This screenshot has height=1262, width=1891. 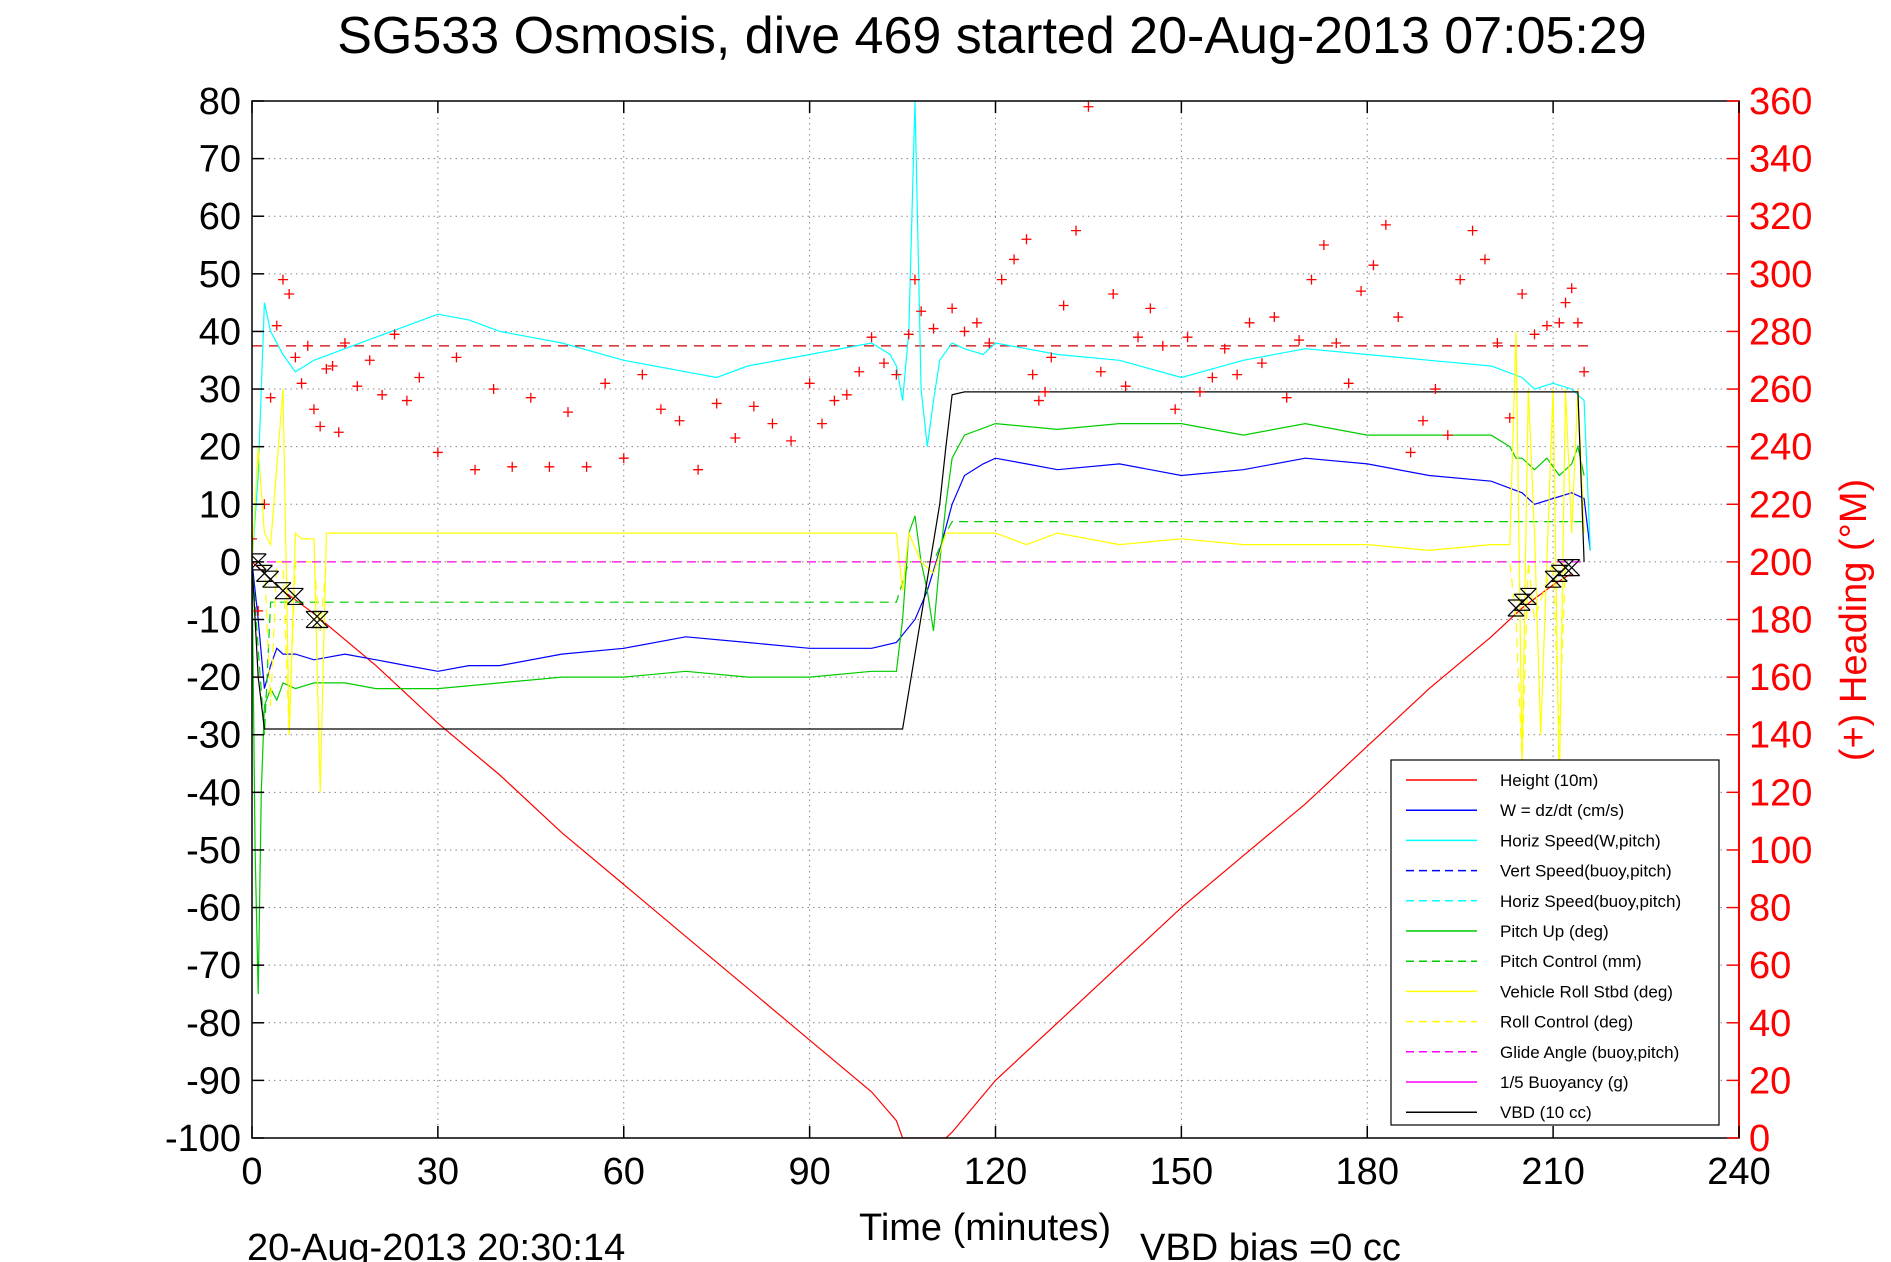 I want to click on y-tick-label: -10, so click(x=213, y=621).